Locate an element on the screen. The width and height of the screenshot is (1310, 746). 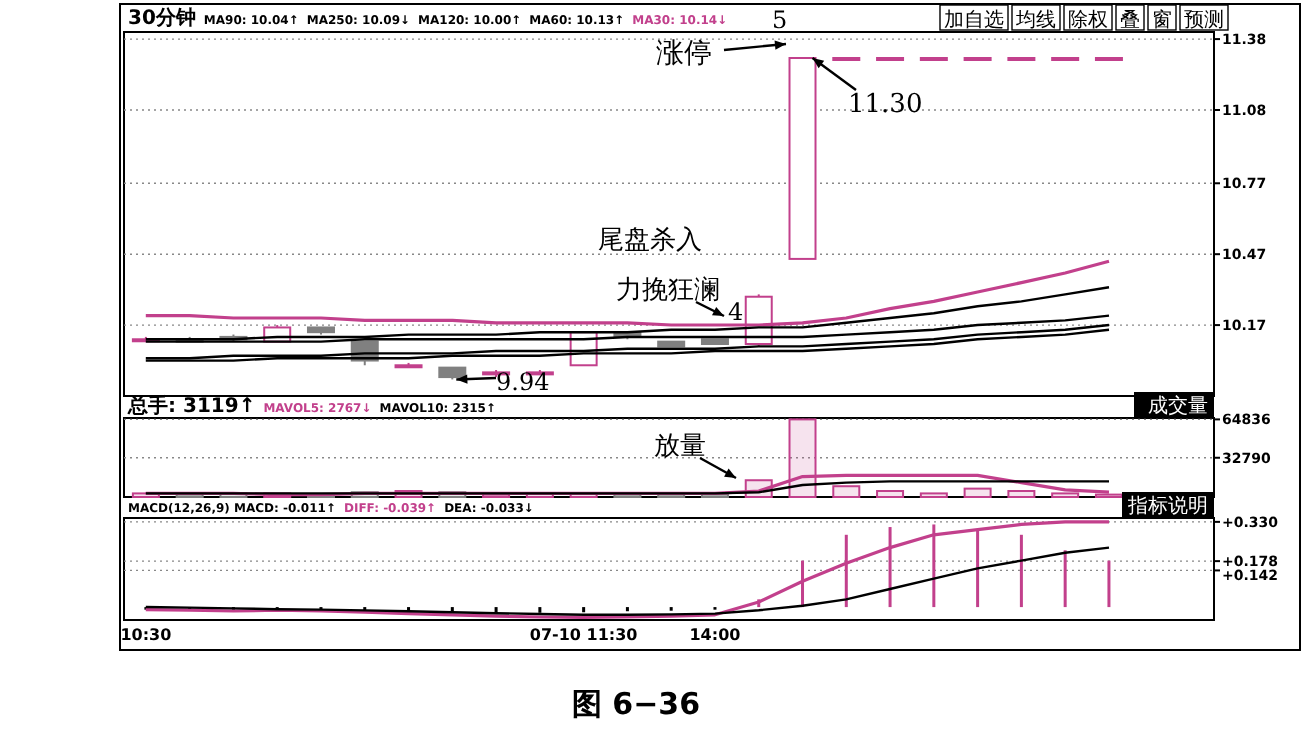
annotation: 除权 is located at coordinates (1088, 20).